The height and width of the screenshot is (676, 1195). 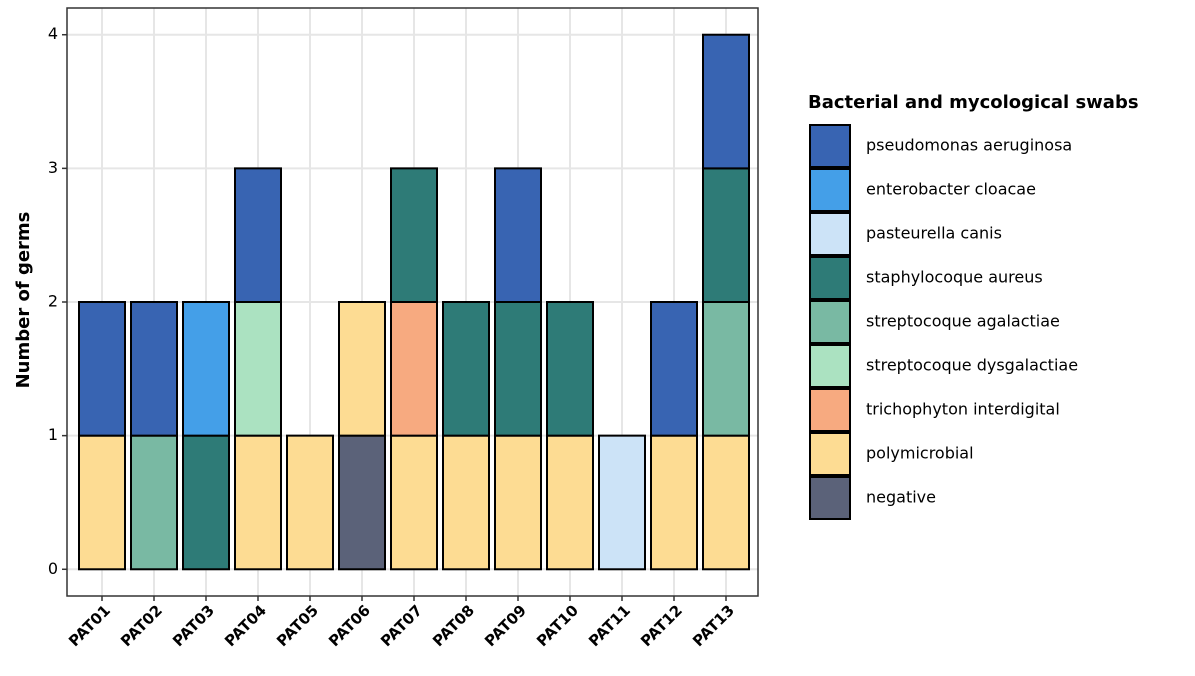 What do you see at coordinates (193, 625) in the screenshot?
I see `x-tick-label: PAT03` at bounding box center [193, 625].